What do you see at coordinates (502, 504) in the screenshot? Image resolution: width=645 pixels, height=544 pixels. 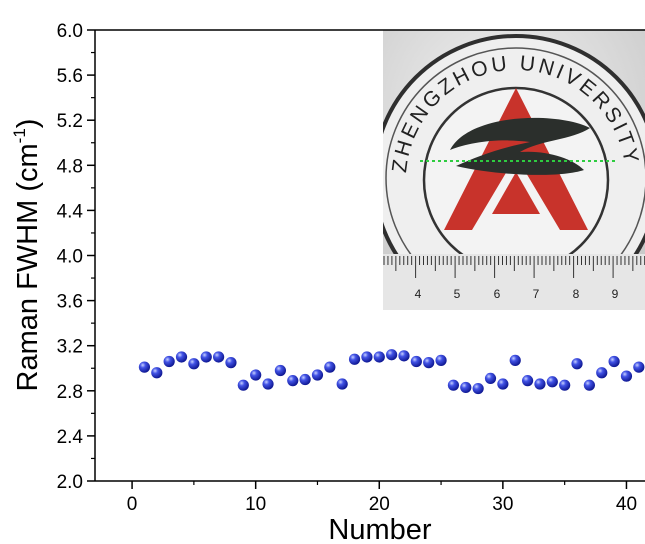 I see `x-tick-label: 30` at bounding box center [502, 504].